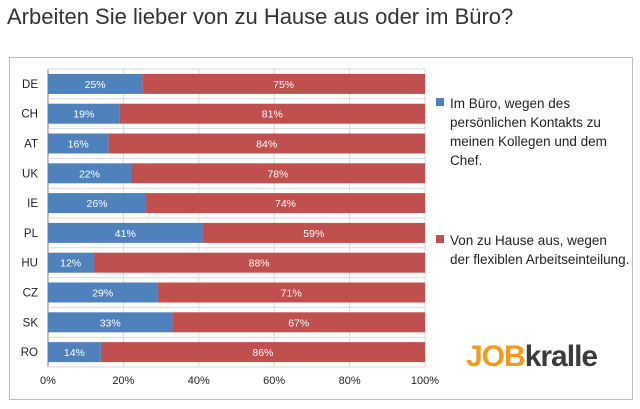  Describe the element at coordinates (440, 102) in the screenshot. I see `legend-swatch-office` at that location.